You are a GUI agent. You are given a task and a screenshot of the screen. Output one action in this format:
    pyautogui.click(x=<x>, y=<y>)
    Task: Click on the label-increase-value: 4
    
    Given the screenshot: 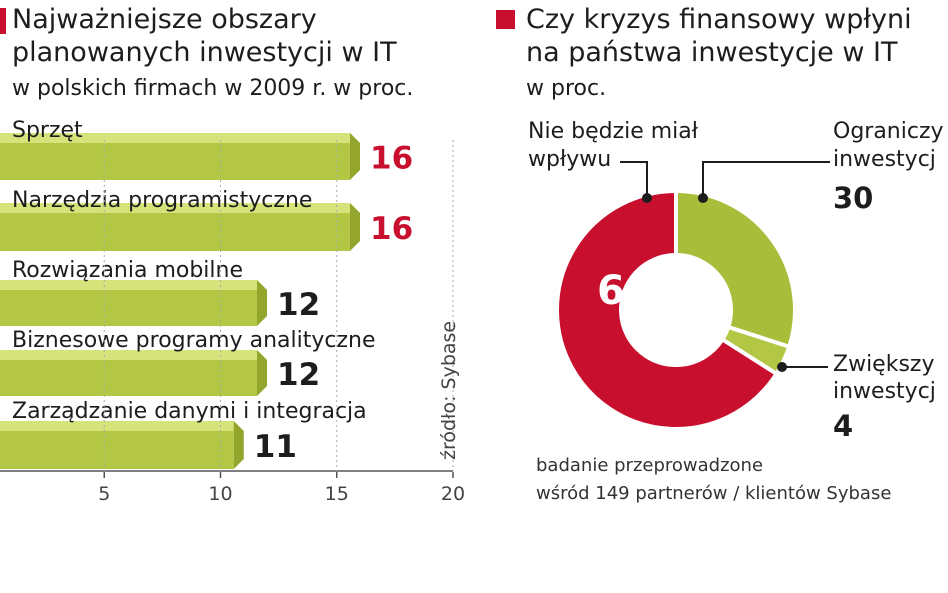 What is the action you would take?
    pyautogui.click(x=843, y=426)
    